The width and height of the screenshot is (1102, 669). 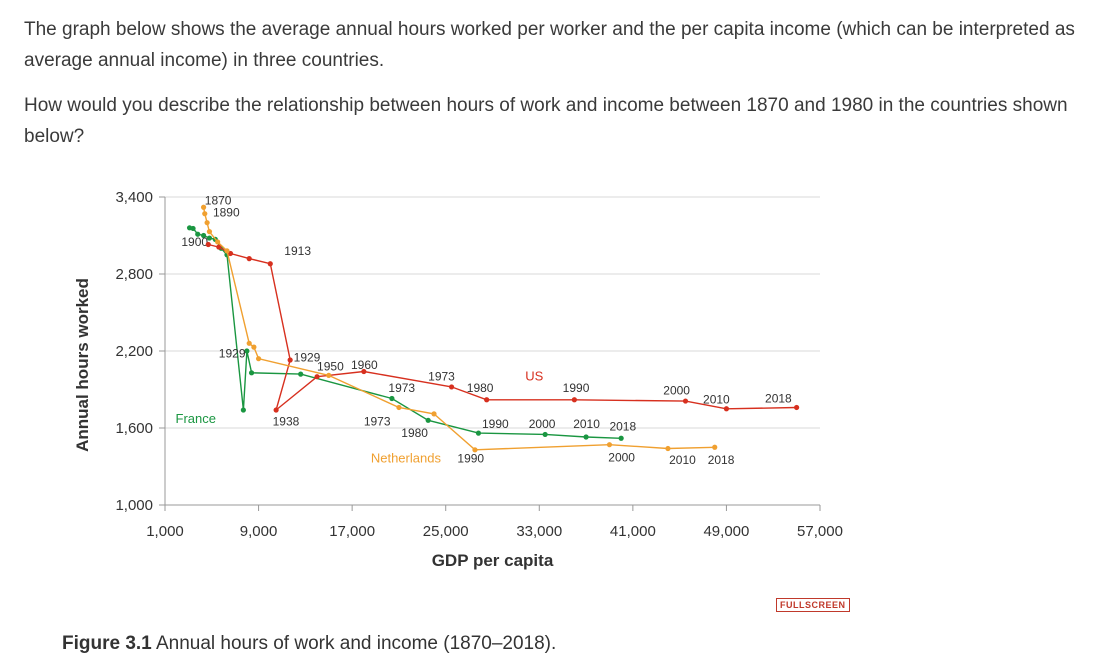 I want to click on us-year-label: 1973, so click(x=441, y=377).